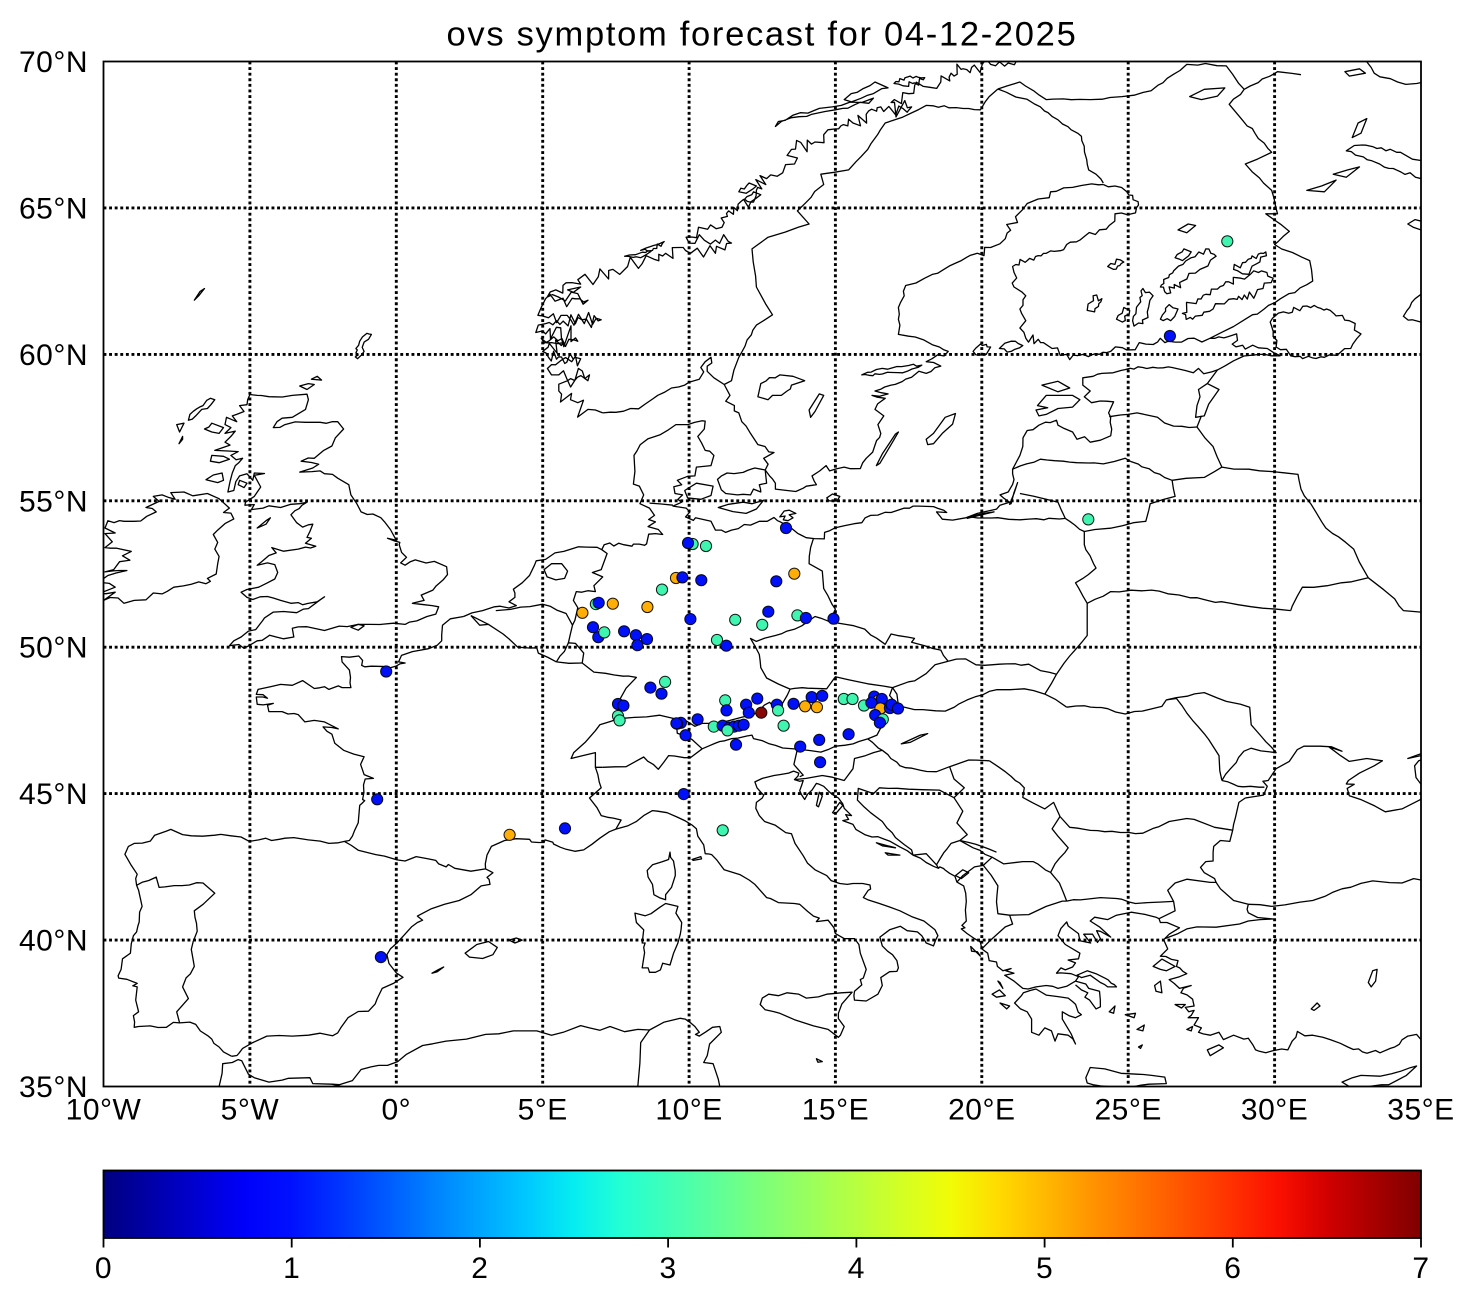 This screenshot has height=1310, width=1472. Describe the element at coordinates (1232, 1268) in the screenshot. I see `svg-text: 6` at that location.